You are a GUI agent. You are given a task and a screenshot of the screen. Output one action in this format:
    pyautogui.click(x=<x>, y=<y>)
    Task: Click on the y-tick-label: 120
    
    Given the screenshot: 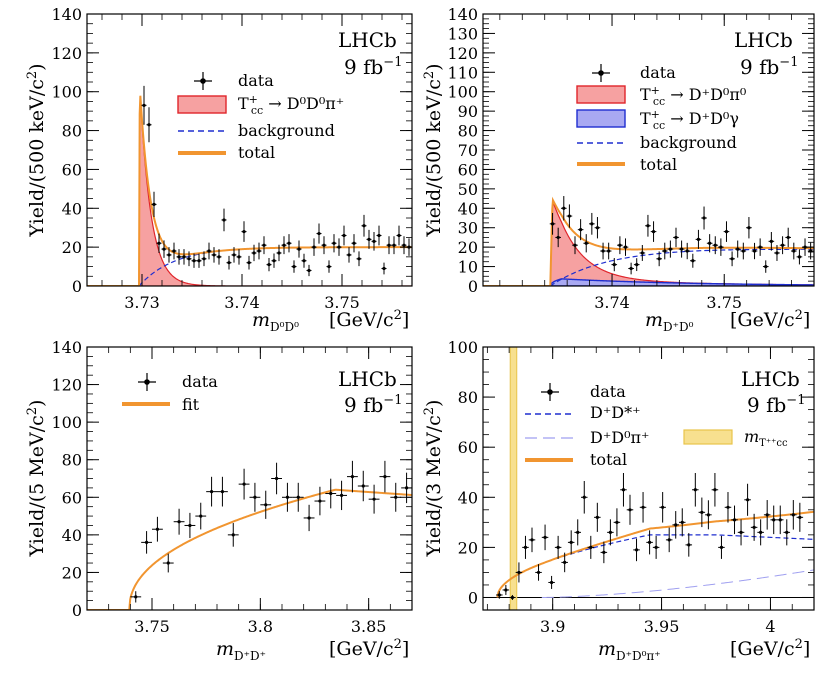 What is the action you would take?
    pyautogui.click(x=66, y=385)
    